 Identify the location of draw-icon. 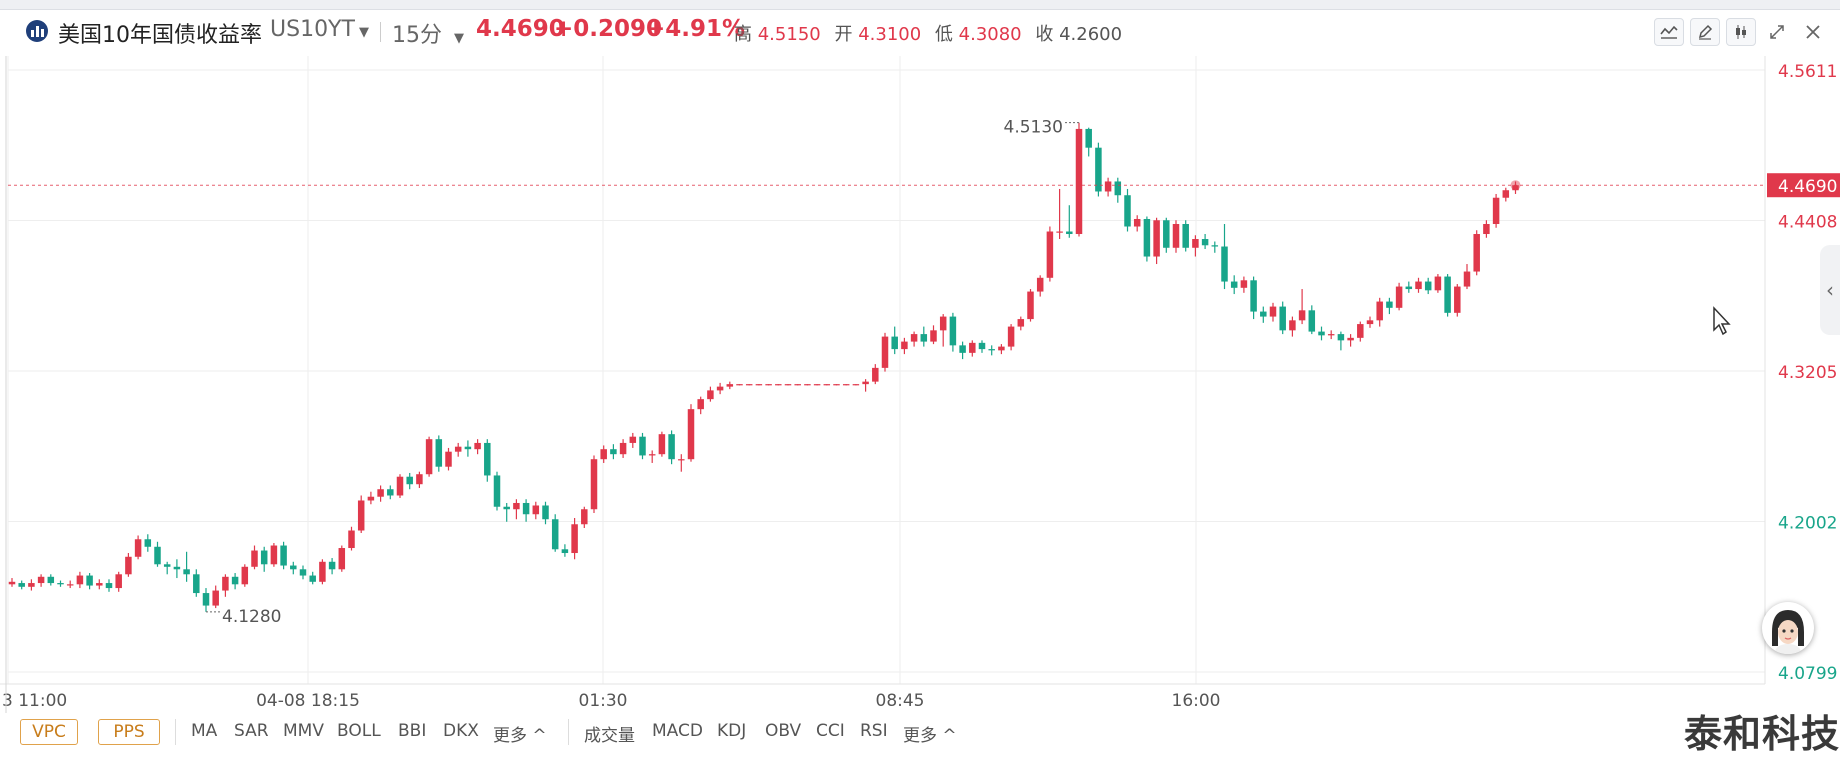
(1705, 32).